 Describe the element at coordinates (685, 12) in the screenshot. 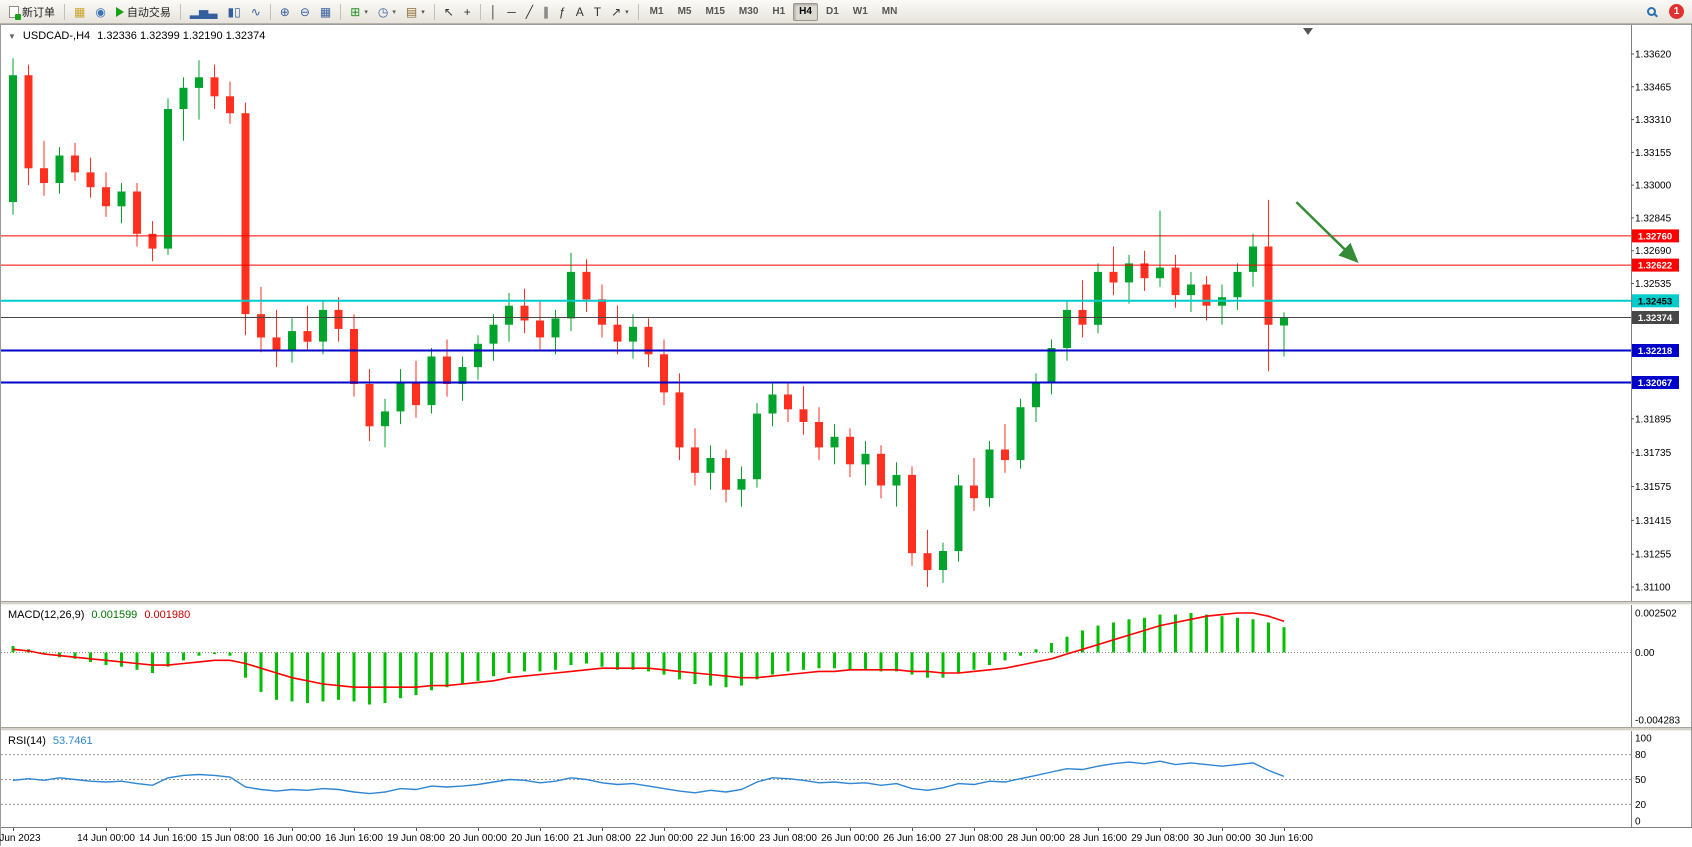

I see `timeframe-m5: M5` at that location.